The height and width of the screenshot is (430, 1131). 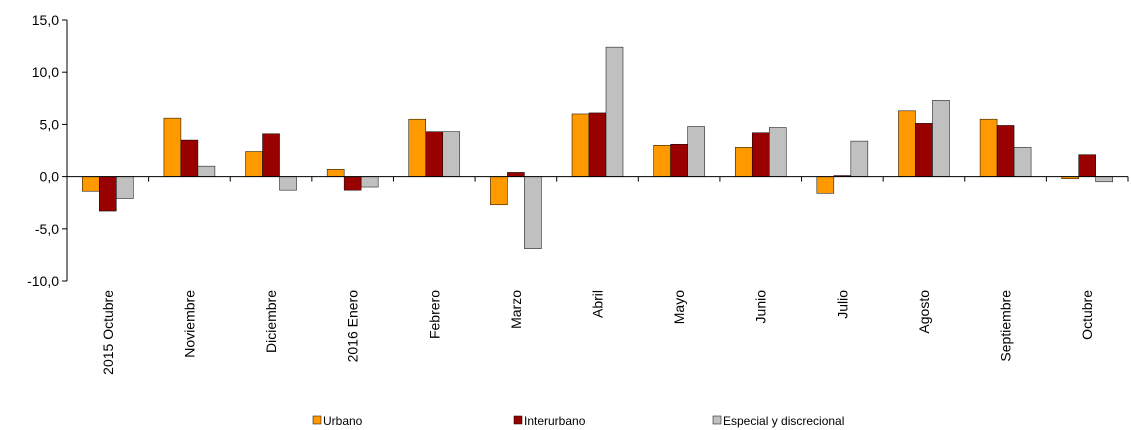 What do you see at coordinates (45, 72) in the screenshot?
I see `y-tick-label: 10,0` at bounding box center [45, 72].